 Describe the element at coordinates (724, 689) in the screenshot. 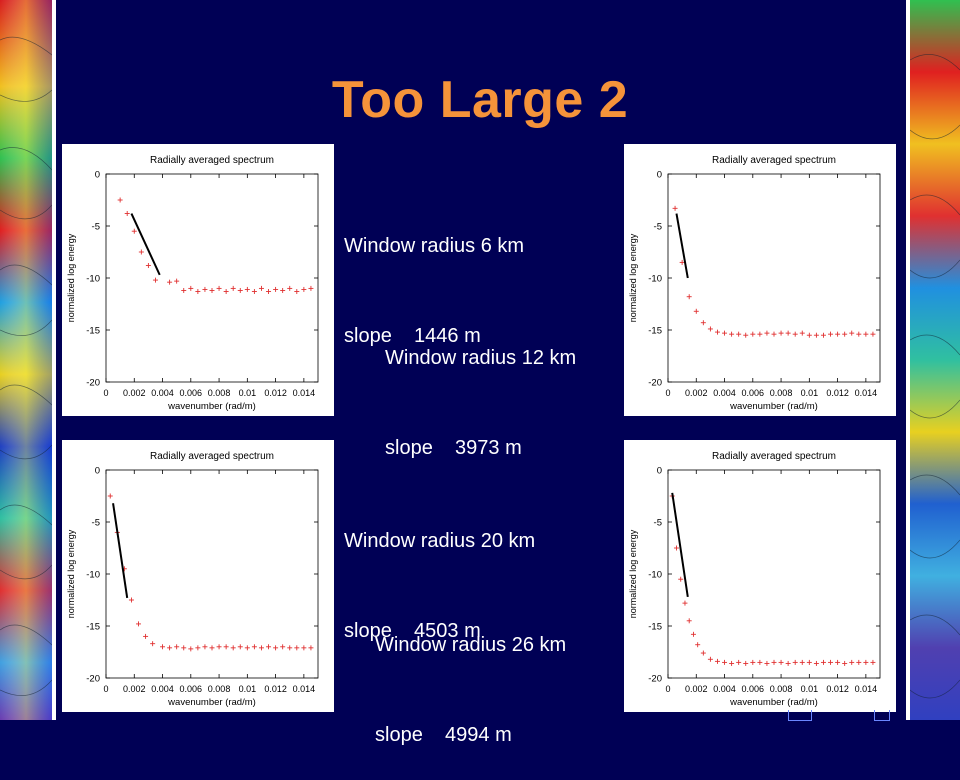

I see `x-tick-label: 0.004` at that location.